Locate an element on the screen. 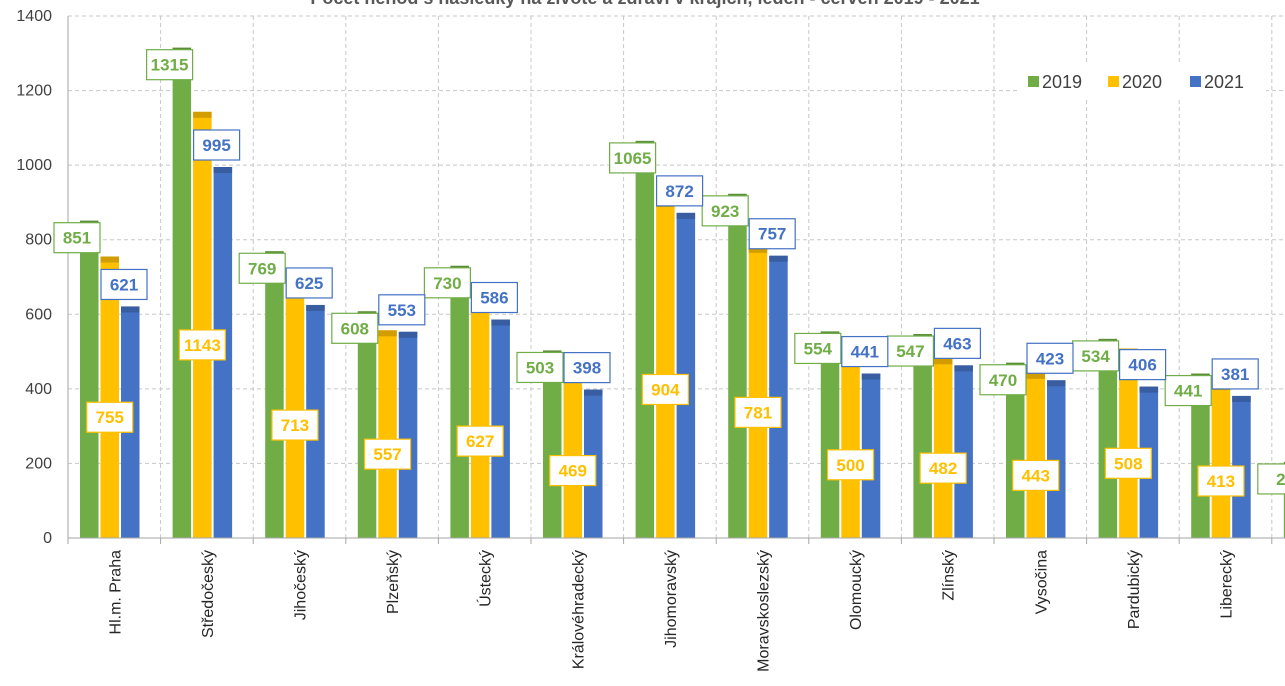  data-label-2020: 469 is located at coordinates (573, 470).